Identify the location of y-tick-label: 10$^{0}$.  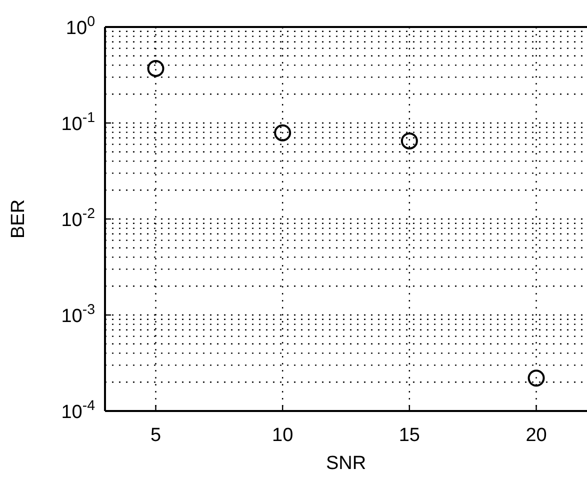
(81, 26).